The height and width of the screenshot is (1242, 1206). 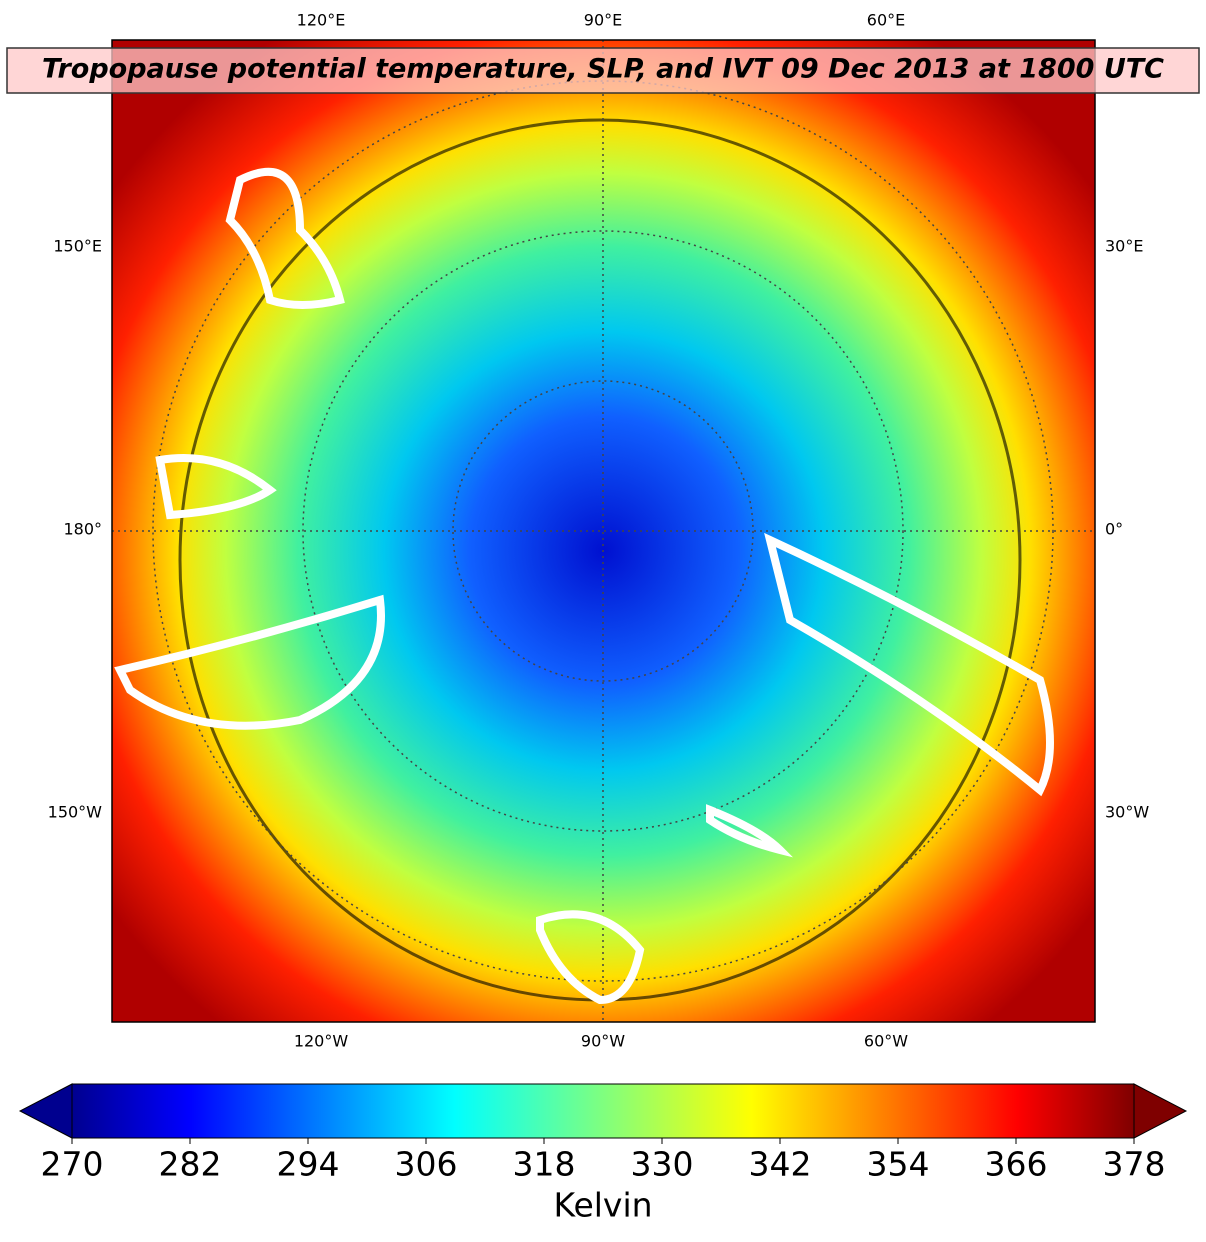 What do you see at coordinates (1016, 1164) in the screenshot?
I see `colorbar-tick-label: 366` at bounding box center [1016, 1164].